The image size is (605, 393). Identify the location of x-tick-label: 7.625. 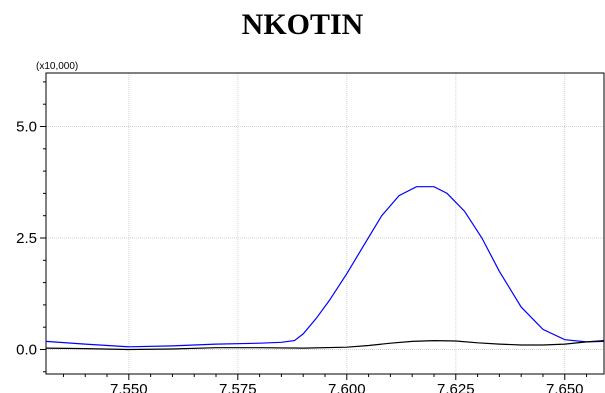
(456, 387).